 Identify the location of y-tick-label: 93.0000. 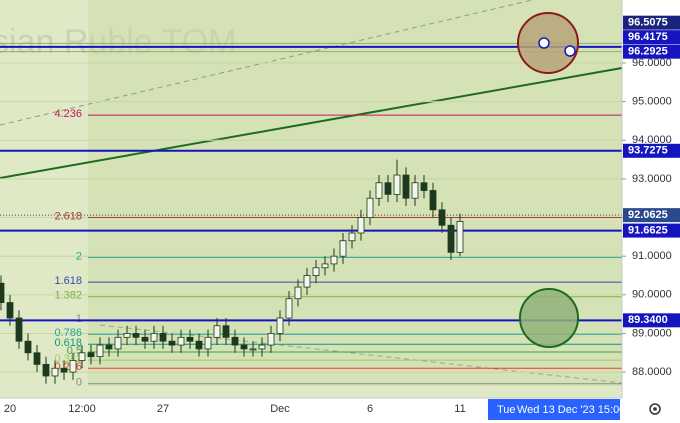
(652, 179).